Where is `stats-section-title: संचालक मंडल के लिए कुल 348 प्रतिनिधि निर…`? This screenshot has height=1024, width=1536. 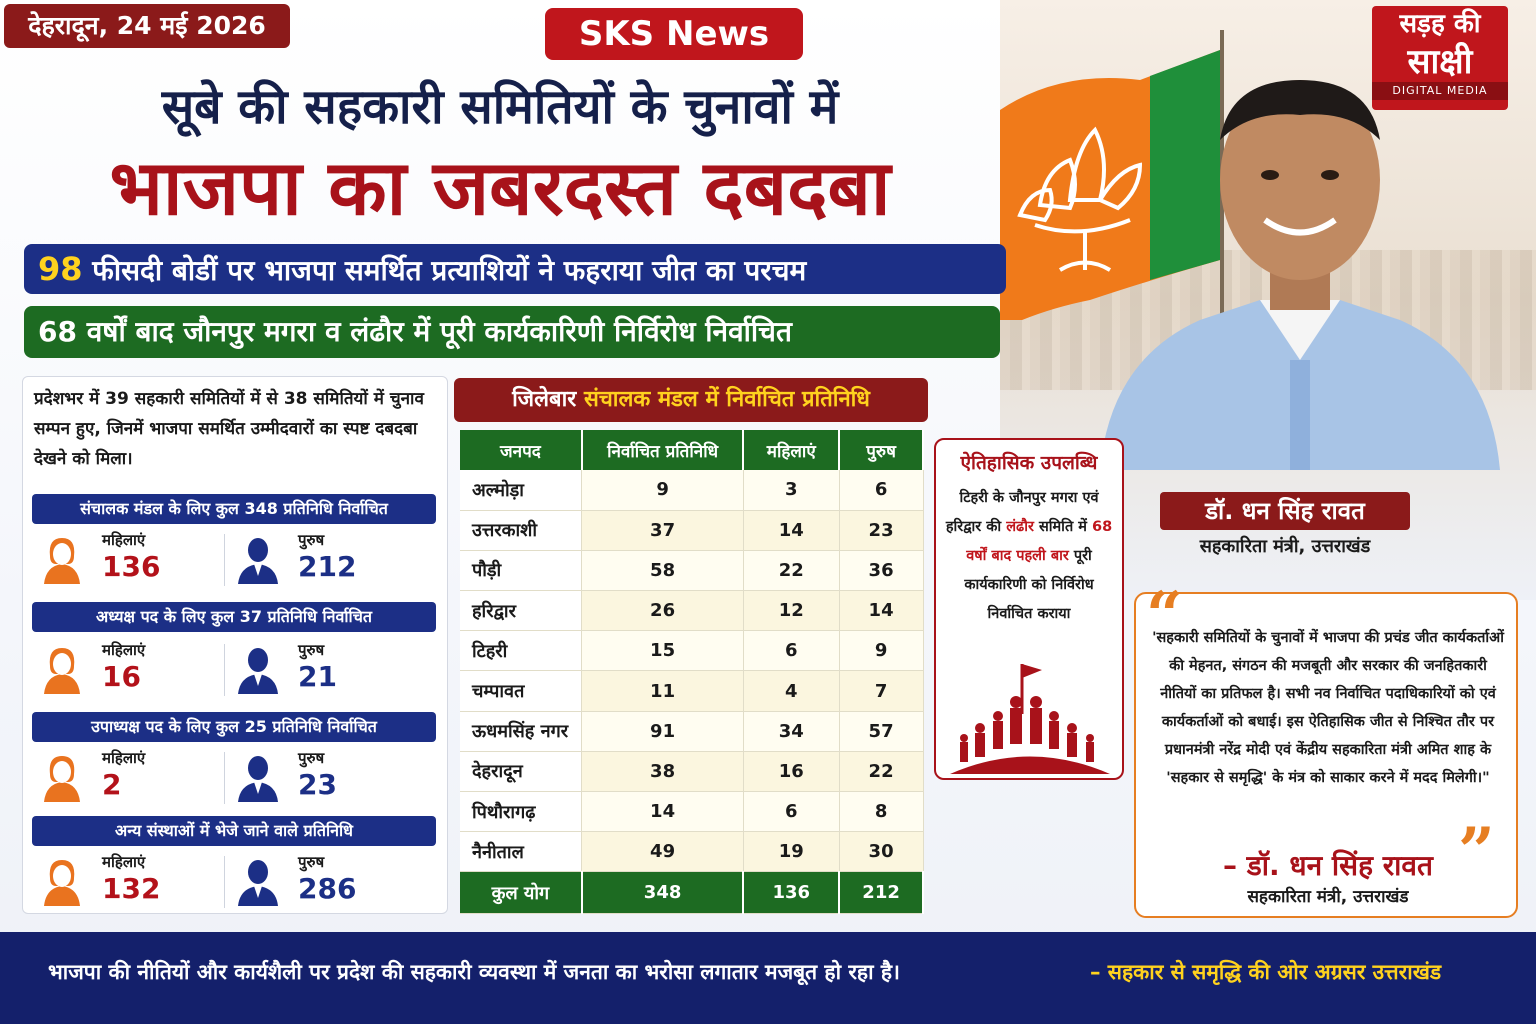 stats-section-title: संचालक मंडल के लिए कुल 348 प्रतिनिधि निर… is located at coordinates (234, 509).